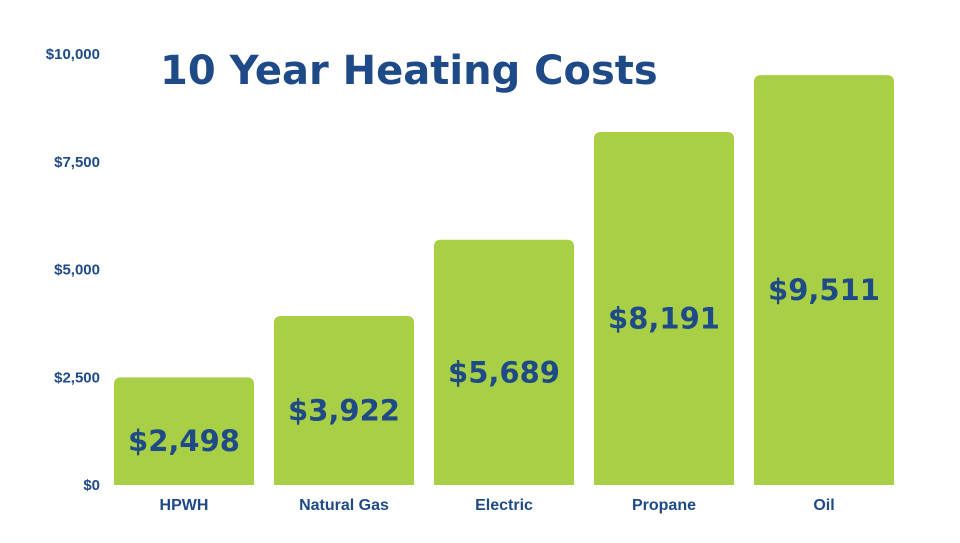 The height and width of the screenshot is (543, 960). What do you see at coordinates (73, 54) in the screenshot?
I see `y-tick-label: $10,000` at bounding box center [73, 54].